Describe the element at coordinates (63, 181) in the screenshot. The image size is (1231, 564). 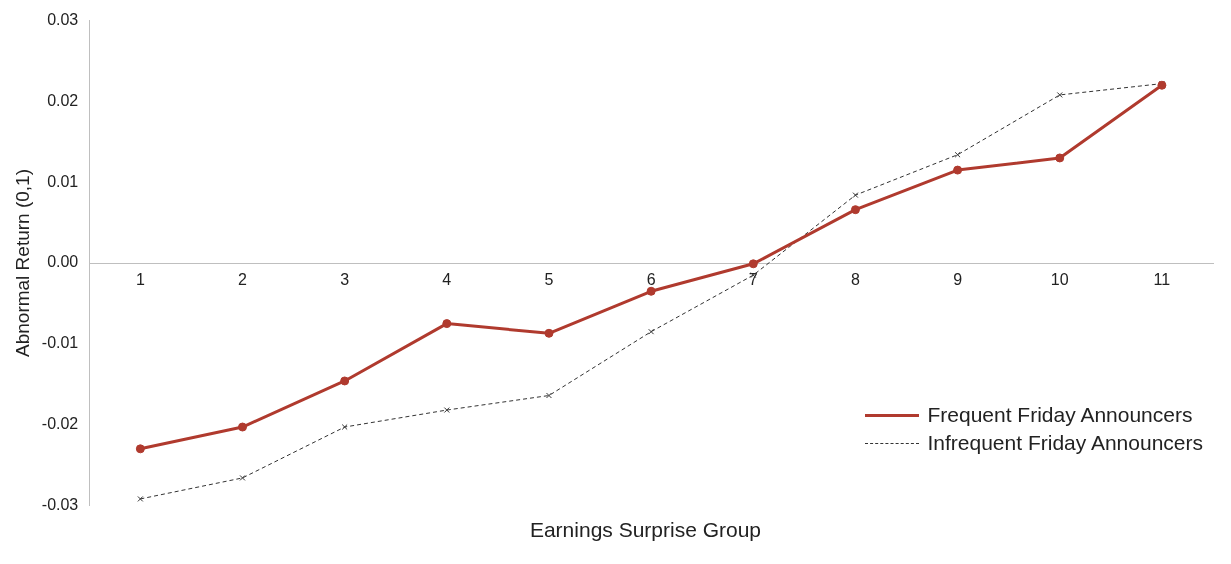
I see `y-tick-label: 0.01` at that location.